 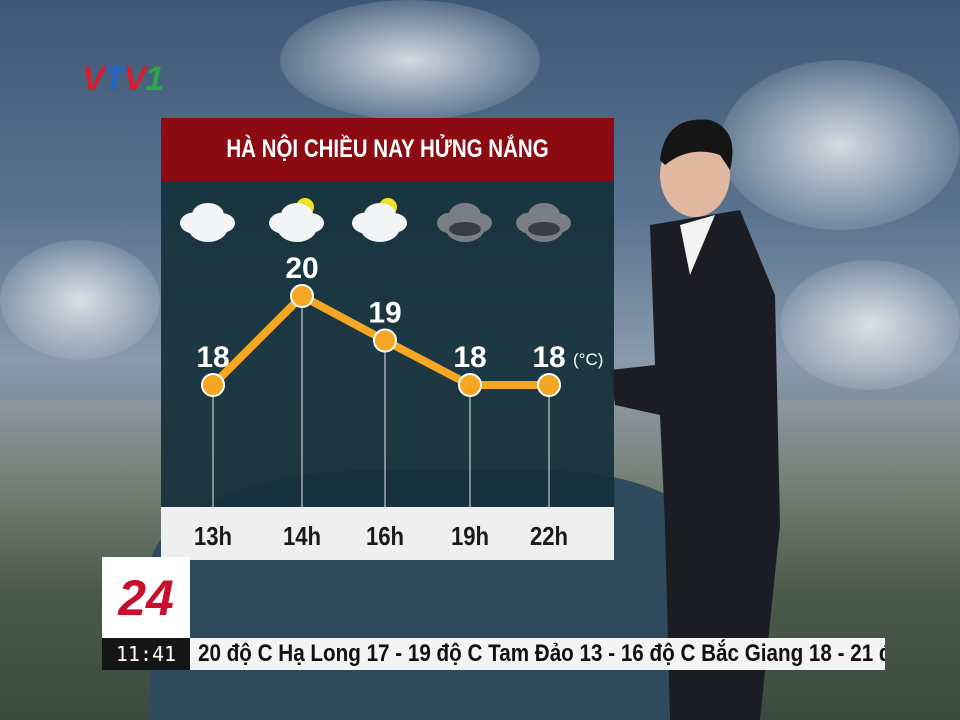 What do you see at coordinates (695, 419) in the screenshot?
I see `presenter` at bounding box center [695, 419].